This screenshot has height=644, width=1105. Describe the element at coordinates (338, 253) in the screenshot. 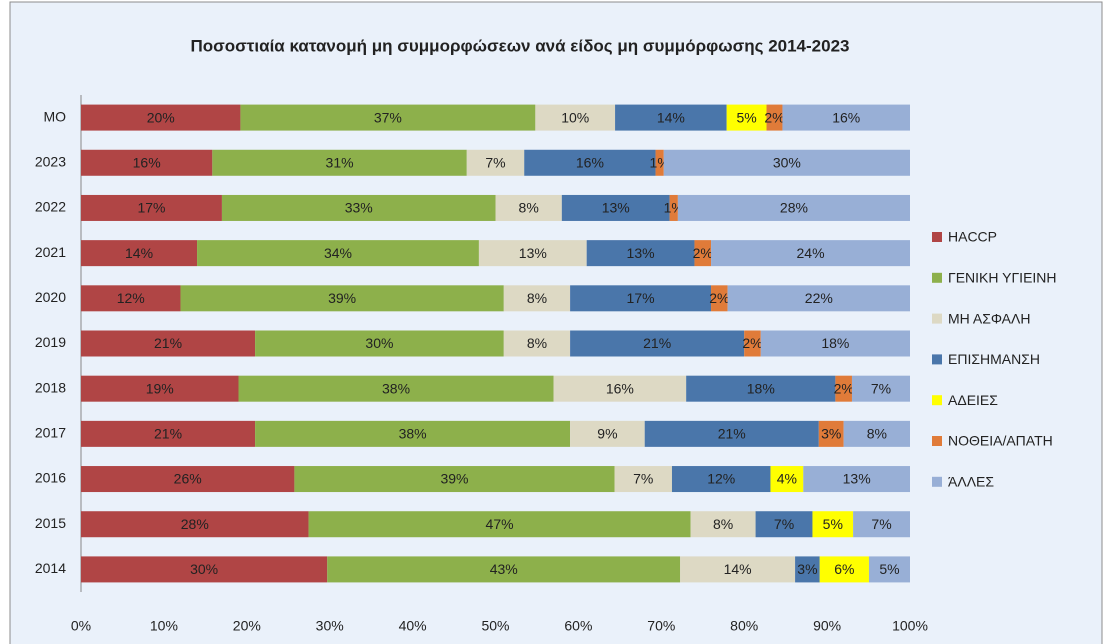

I see `data-label: 34%` at that location.